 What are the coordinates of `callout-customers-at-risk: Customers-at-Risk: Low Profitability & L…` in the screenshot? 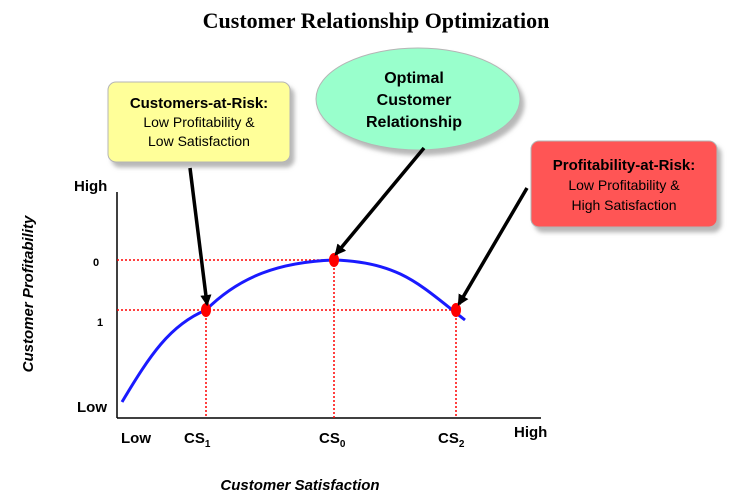 It's located at (199, 122).